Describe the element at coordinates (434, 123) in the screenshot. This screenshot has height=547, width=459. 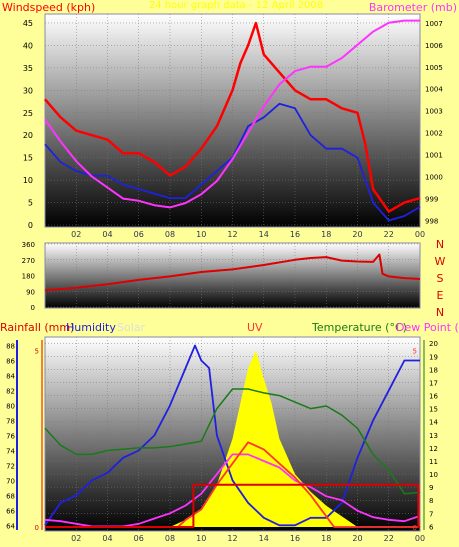
I see `barometer-ticks: 998 999 1000 1001 1002 1003 1004 1005 1006 1007` at that location.